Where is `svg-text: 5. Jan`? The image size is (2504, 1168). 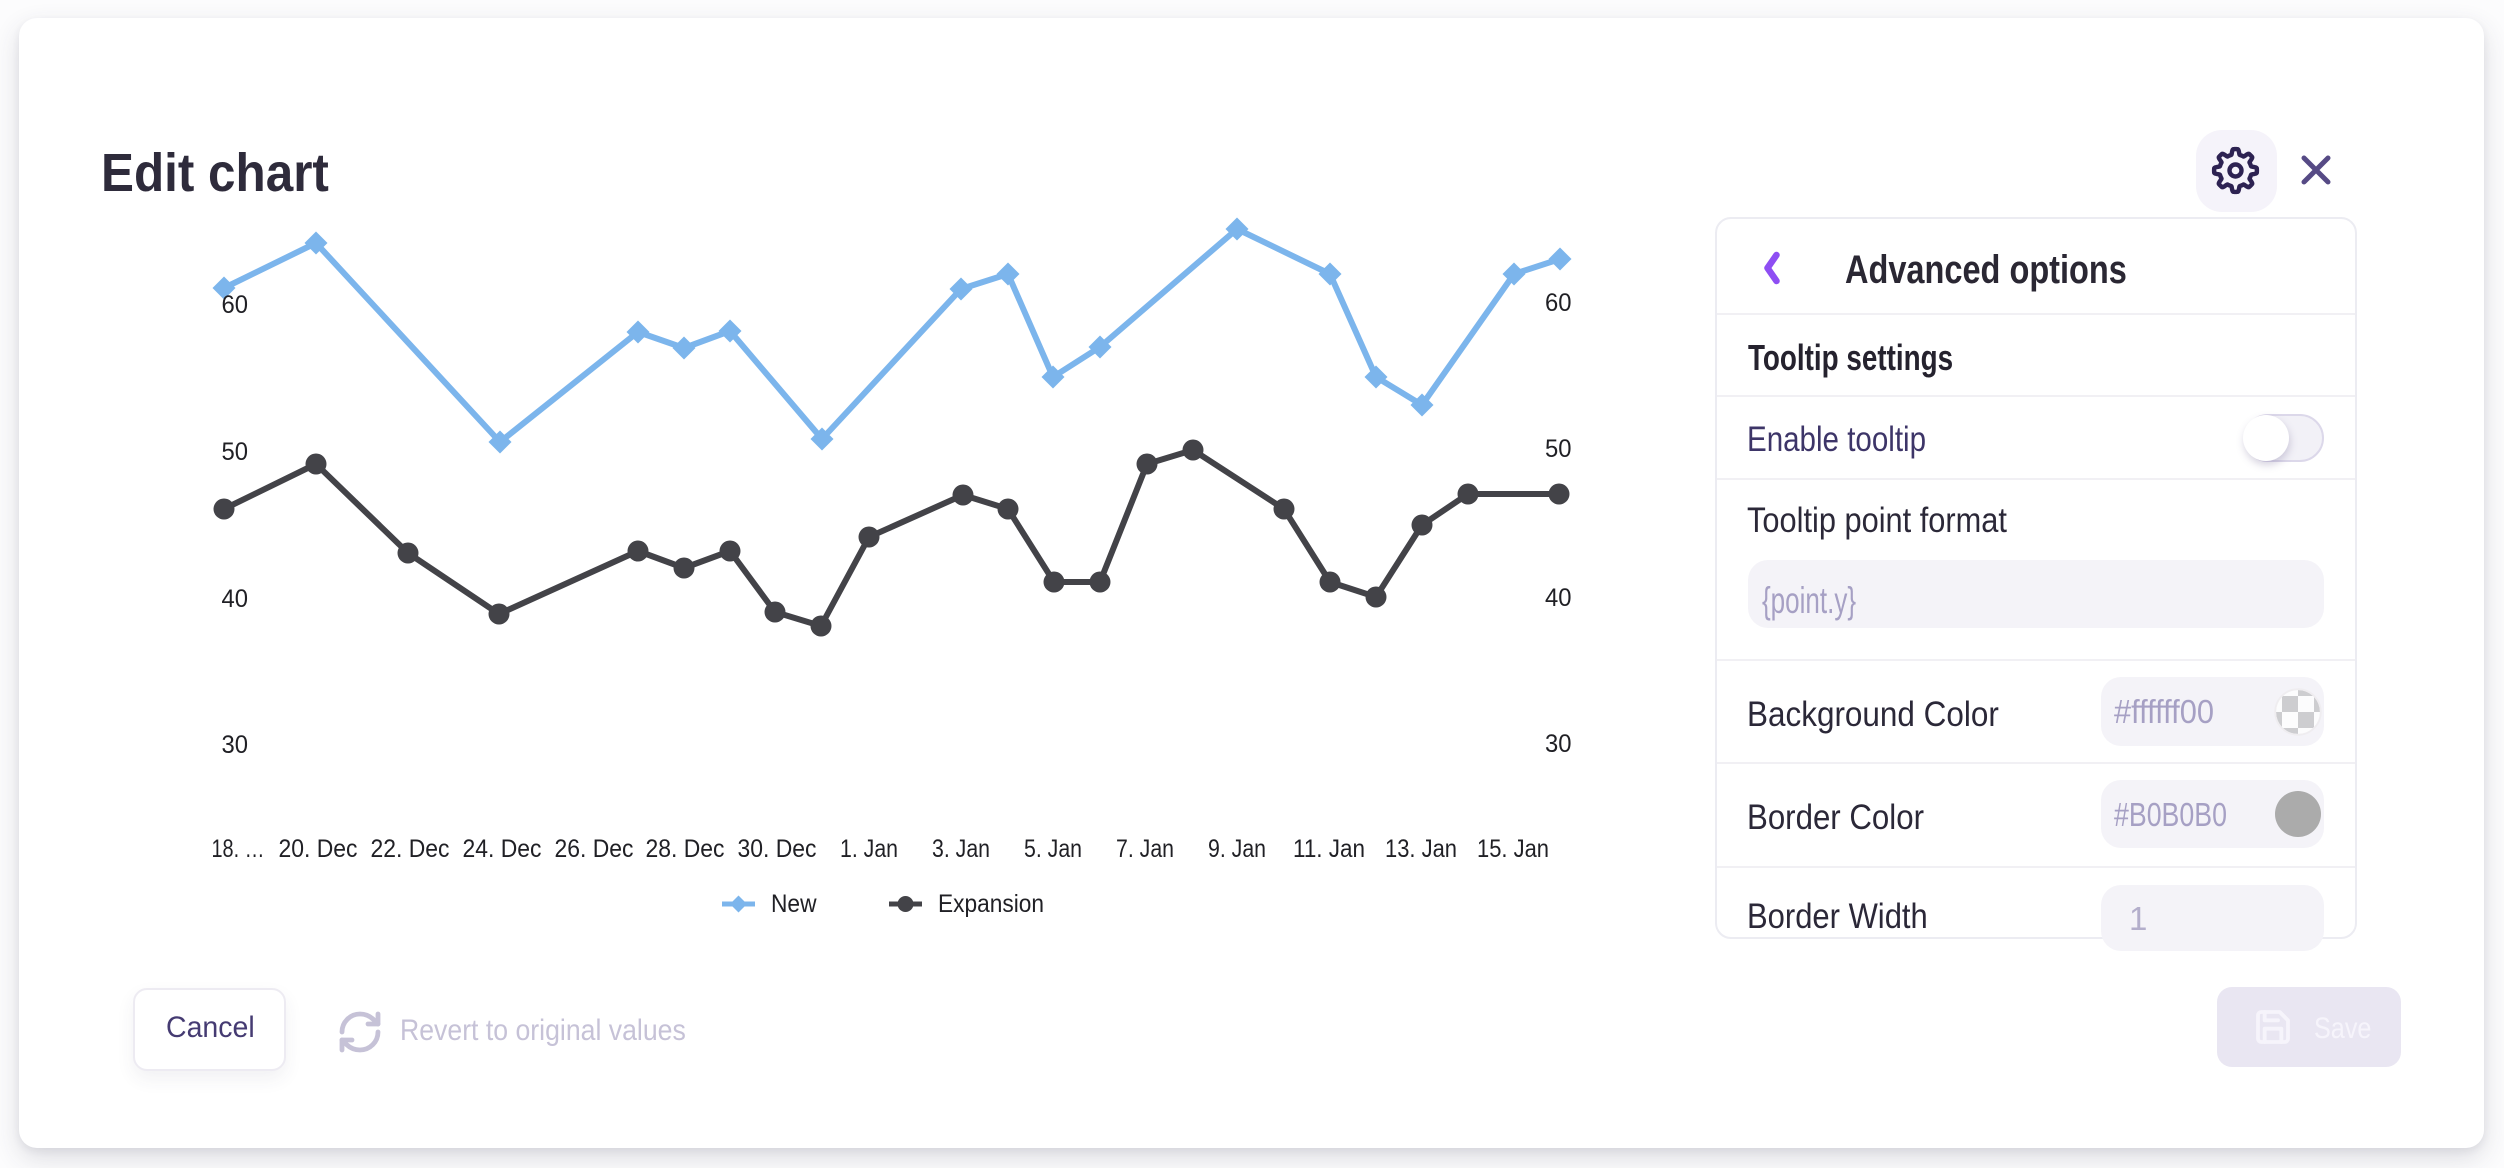 svg-text: 5. Jan is located at coordinates (1053, 849).